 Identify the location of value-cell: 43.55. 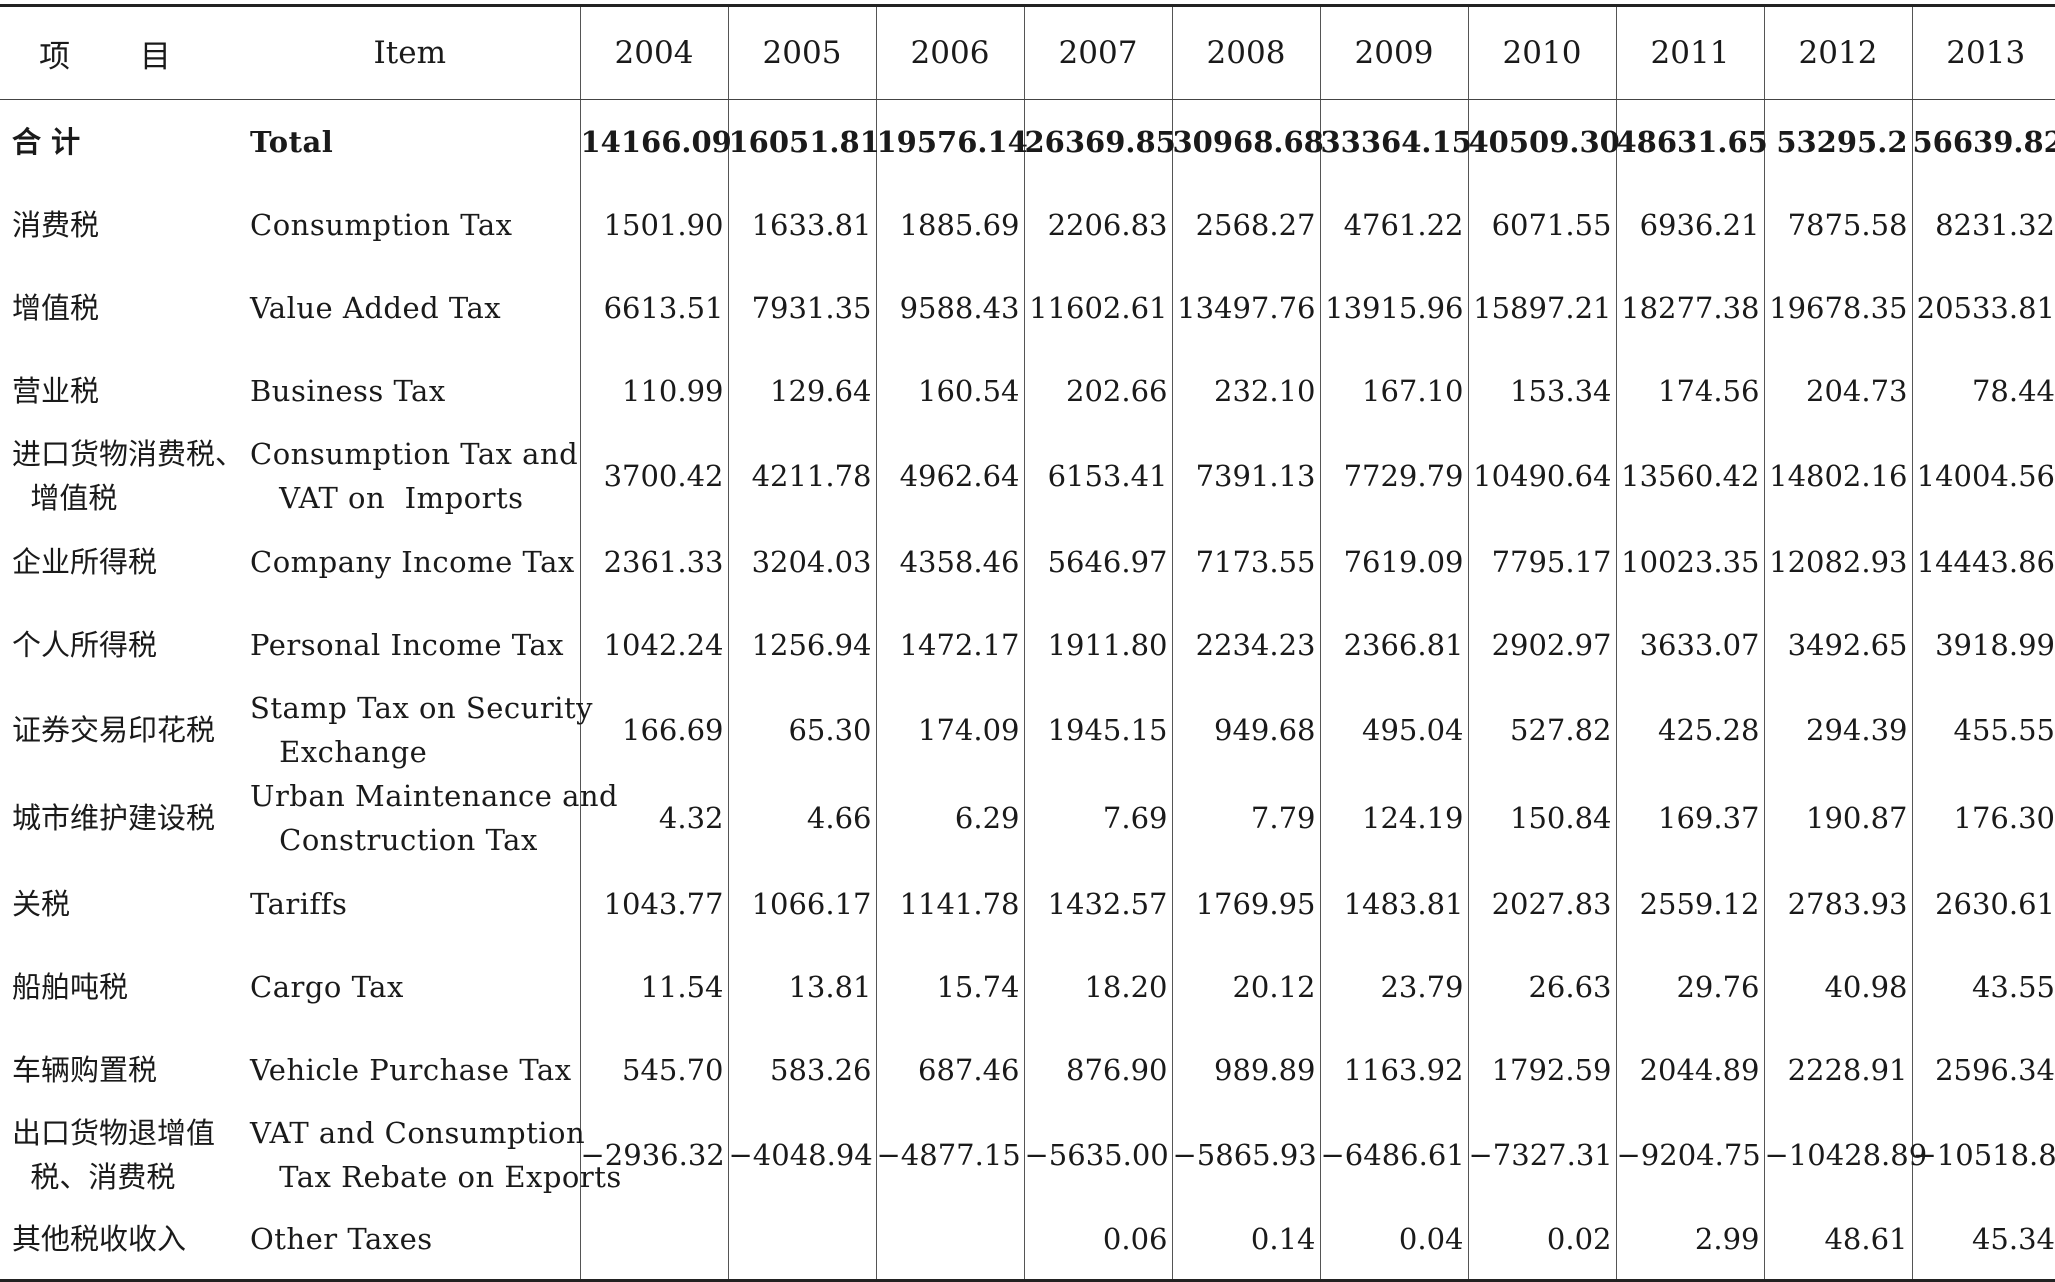
(1983, 986).